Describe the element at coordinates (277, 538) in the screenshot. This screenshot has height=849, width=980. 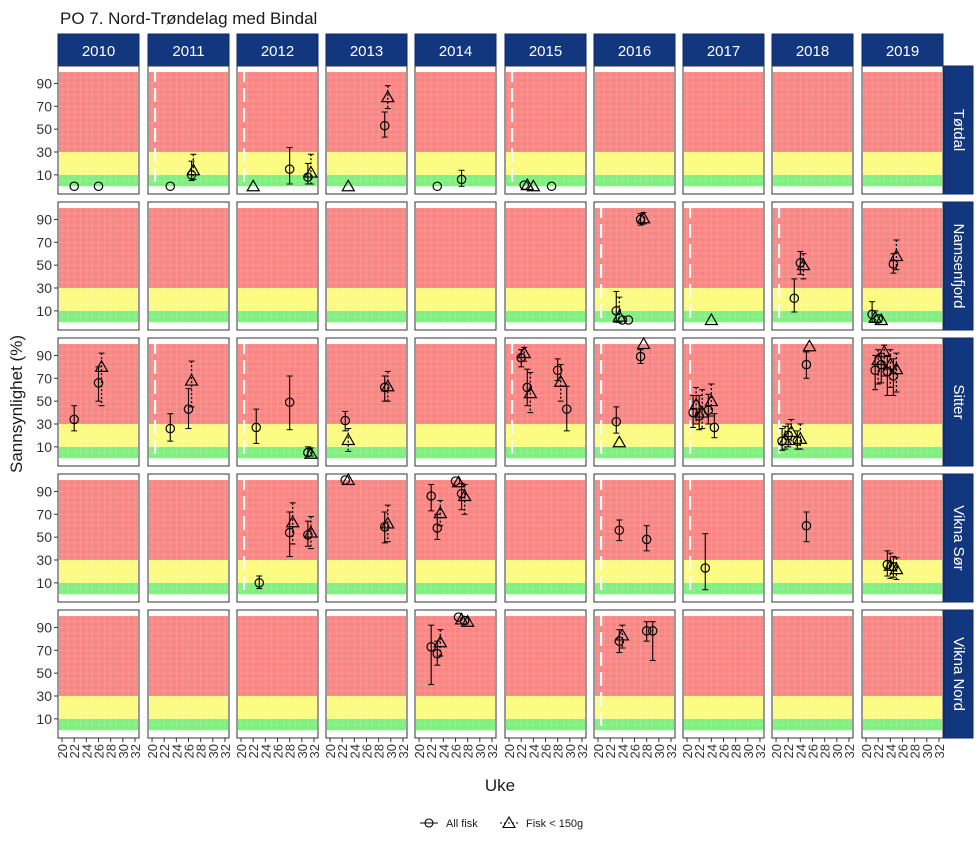
I see `panel-vikna-sør-2012` at that location.